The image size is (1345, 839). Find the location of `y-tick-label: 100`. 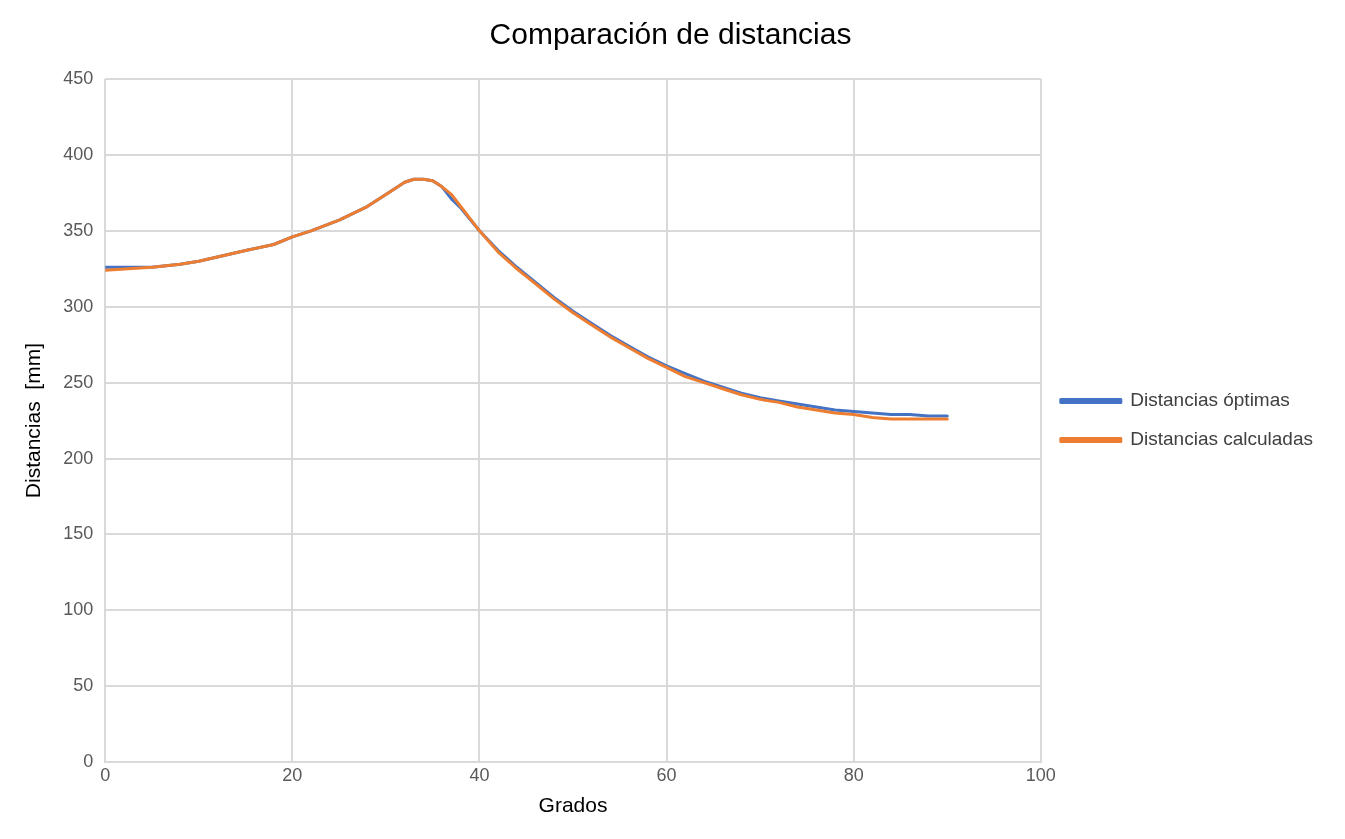

y-tick-label: 100 is located at coordinates (78, 609).